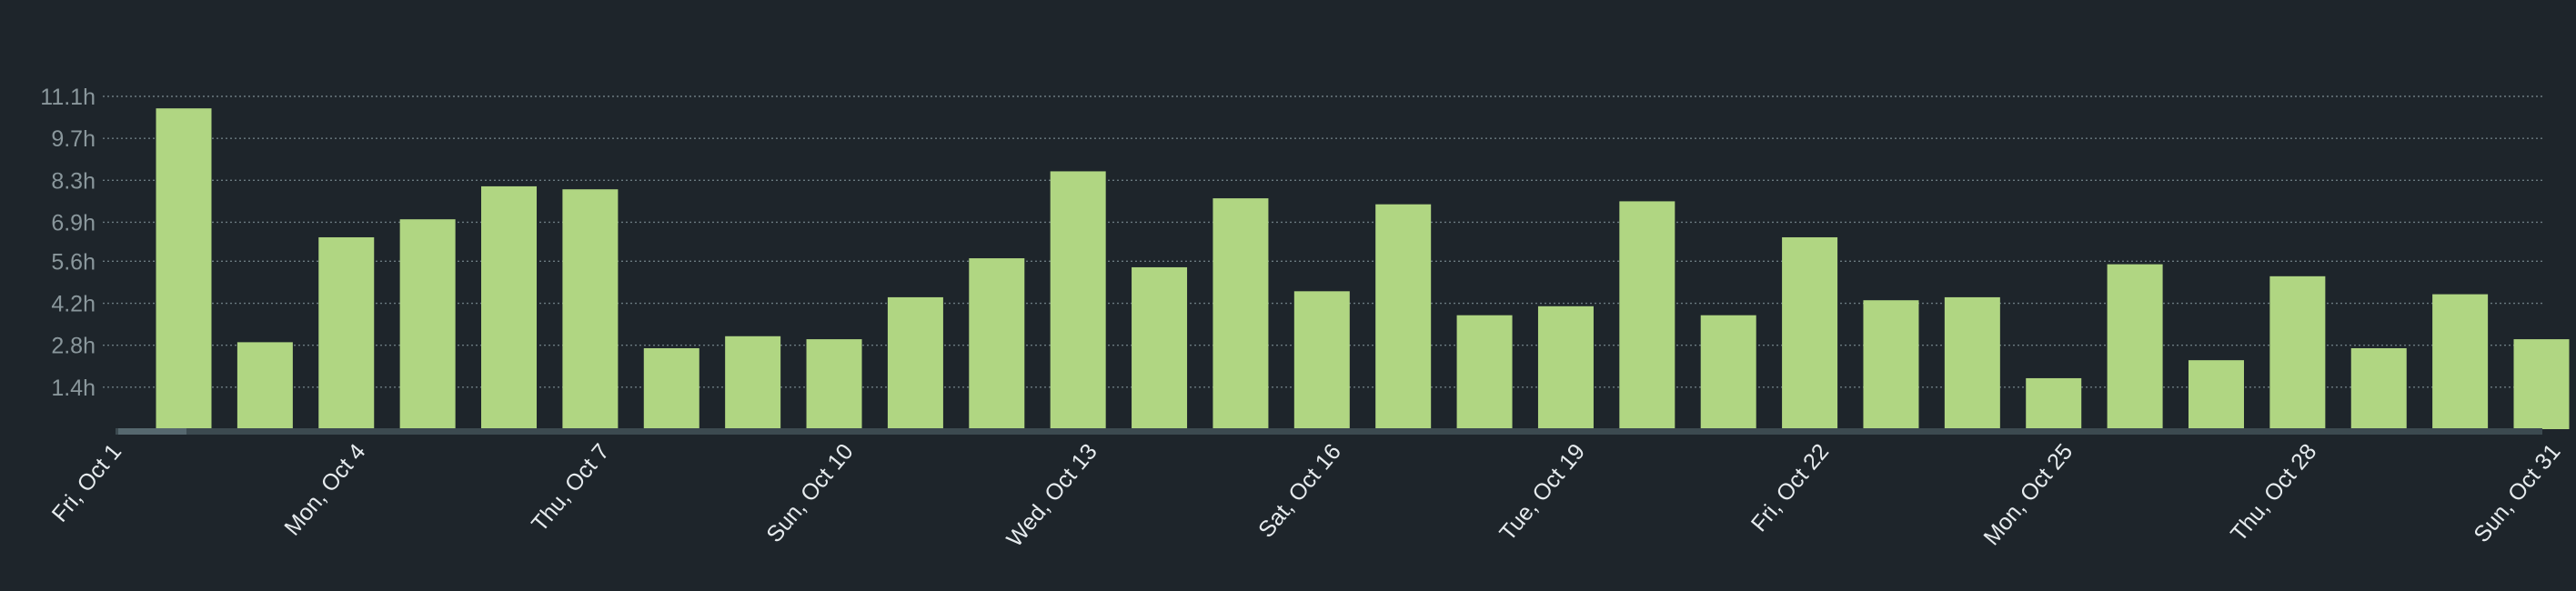 The image size is (2576, 591). What do you see at coordinates (2028, 494) in the screenshot?
I see `x-tick-label: Mon, Oct 25` at bounding box center [2028, 494].